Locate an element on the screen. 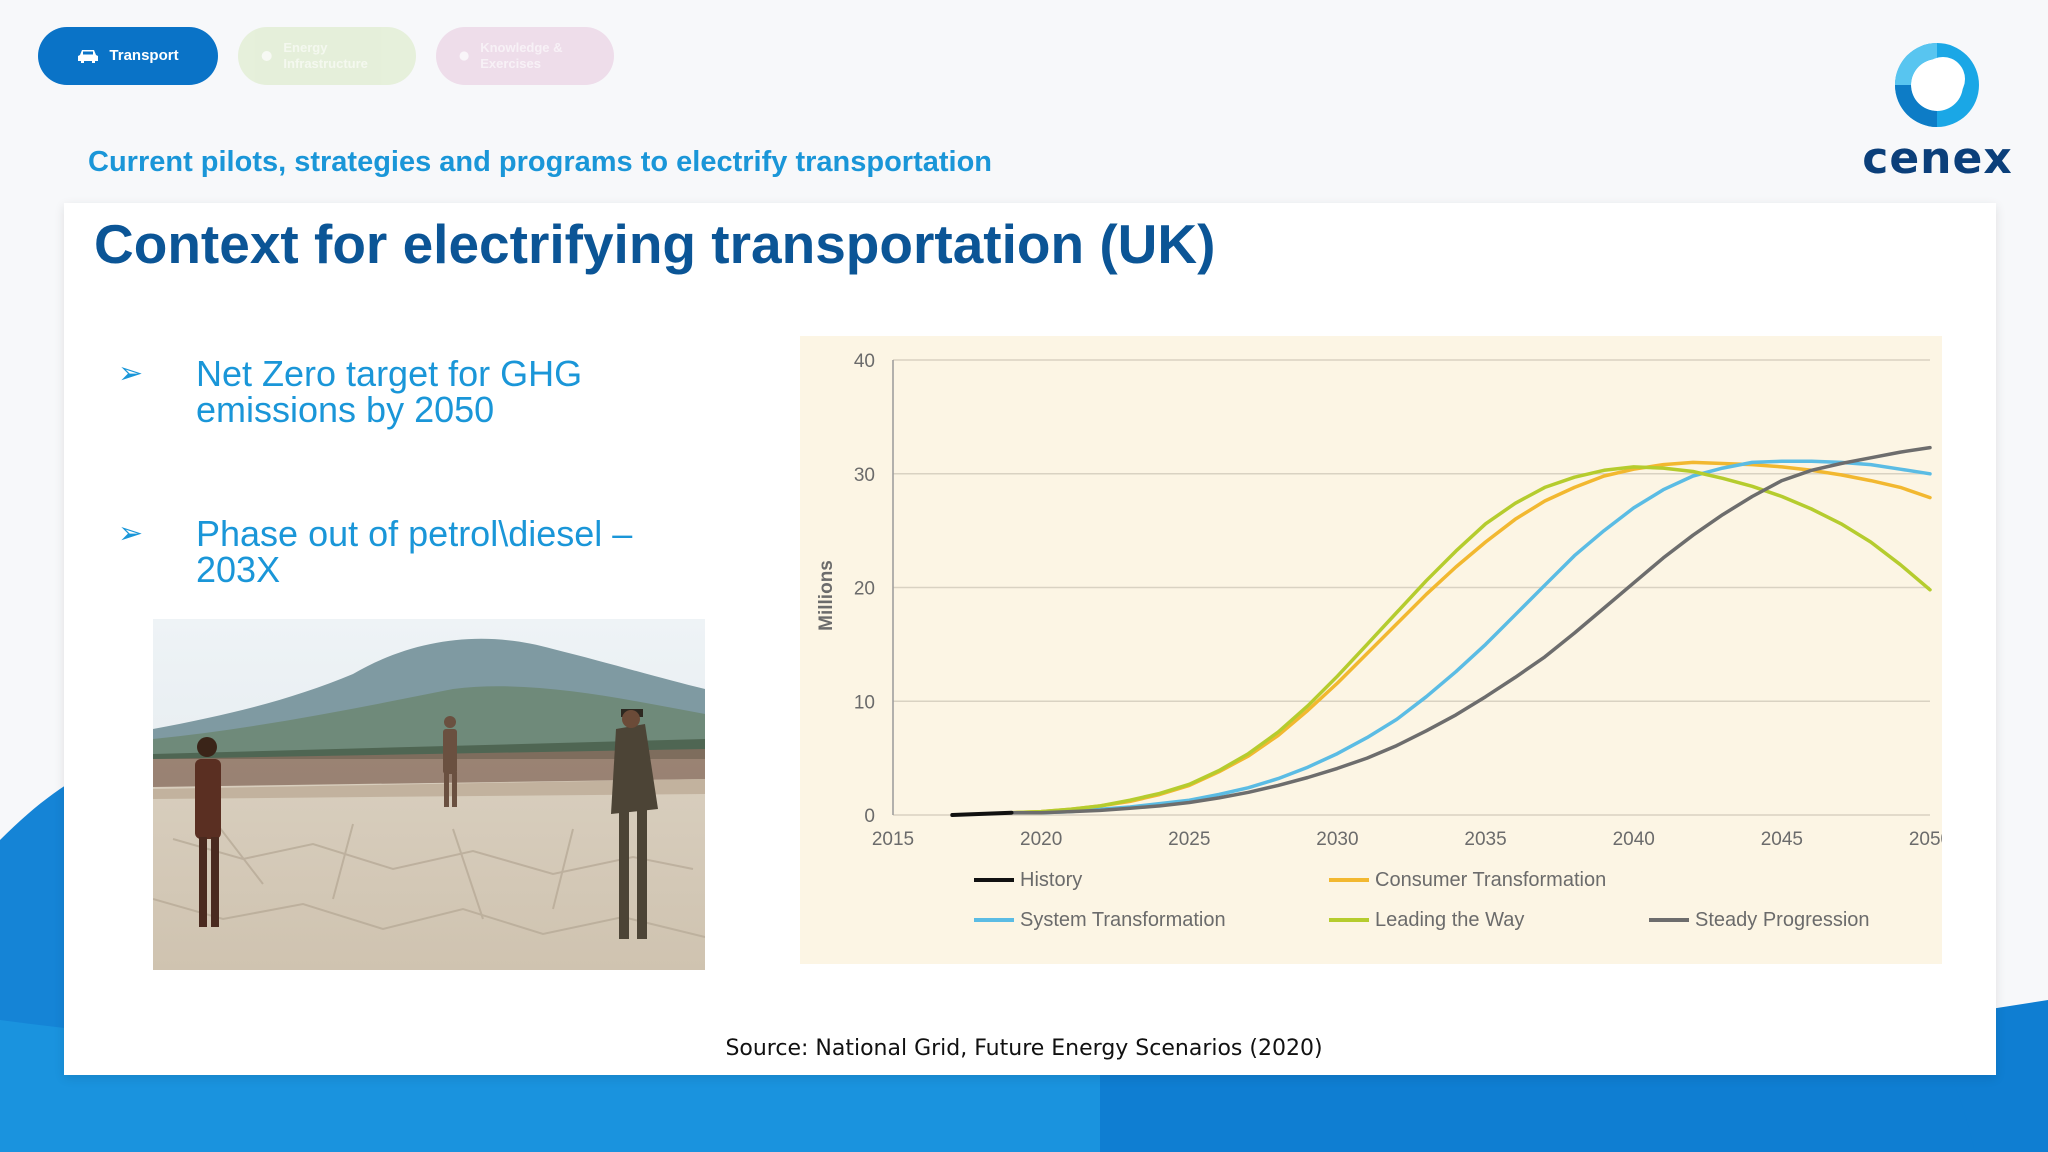  series-line-consumer-transformation is located at coordinates (1470, 637).